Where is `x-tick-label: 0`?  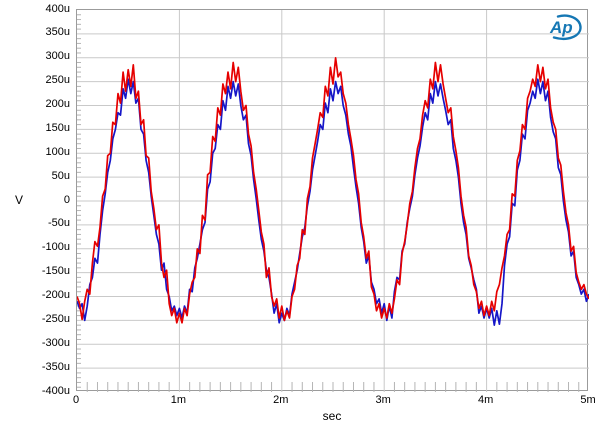 x-tick-label: 0 is located at coordinates (76, 400).